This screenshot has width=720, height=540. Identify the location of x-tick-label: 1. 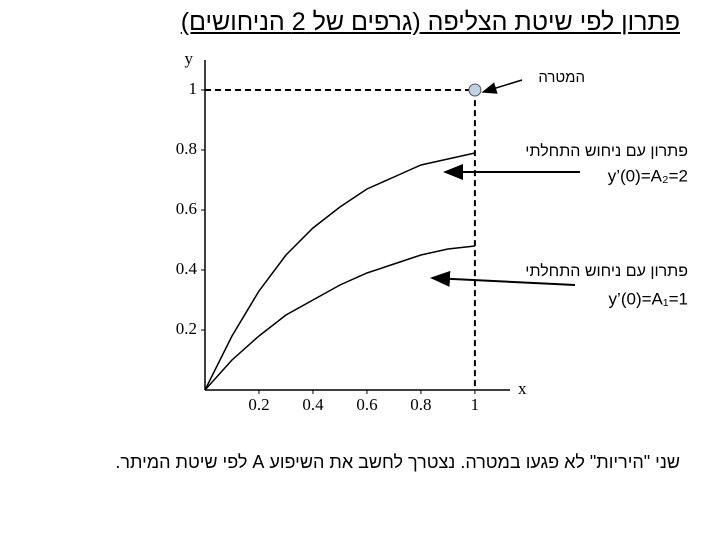
(475, 404).